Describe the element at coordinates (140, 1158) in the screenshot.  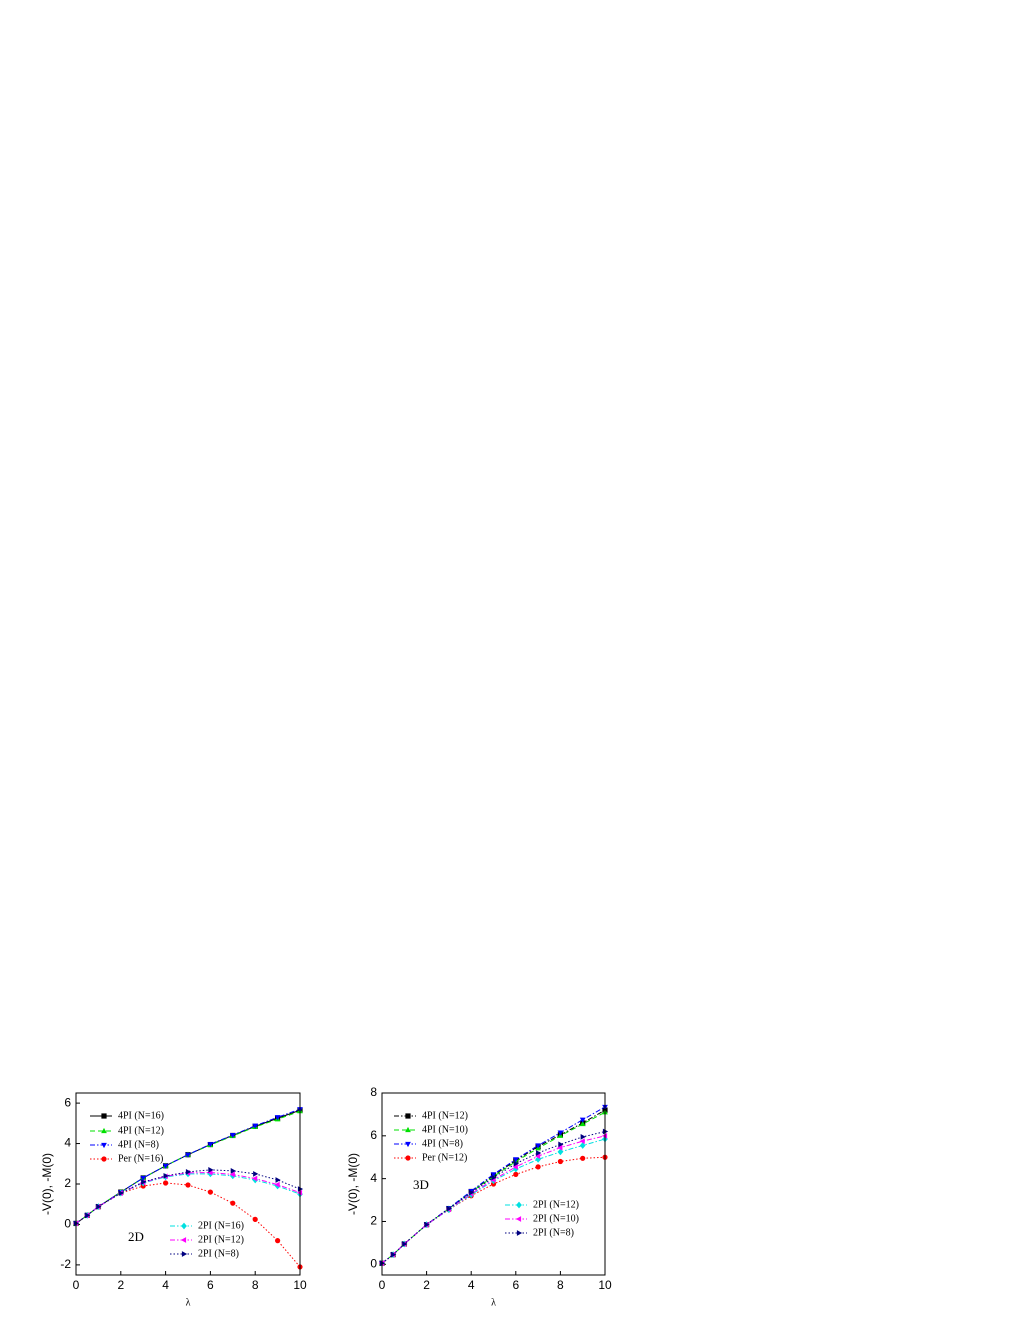
I see `legend-label: Per (N=16)` at that location.